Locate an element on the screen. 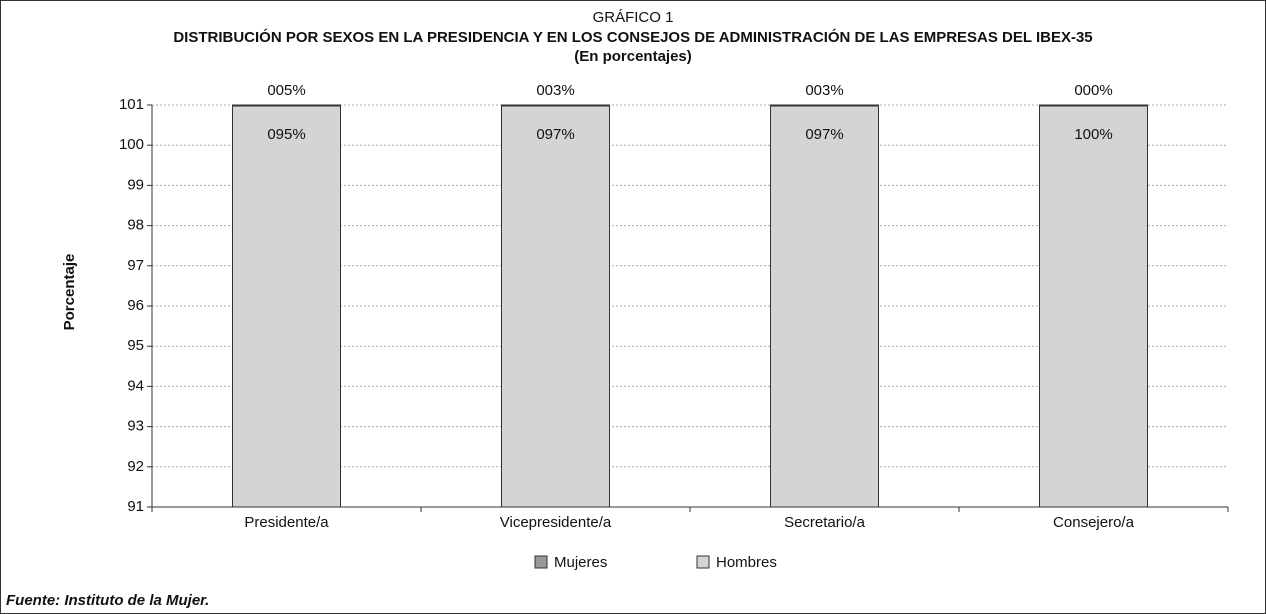 The height and width of the screenshot is (614, 1266). y-tick-label: 91 is located at coordinates (135, 506).